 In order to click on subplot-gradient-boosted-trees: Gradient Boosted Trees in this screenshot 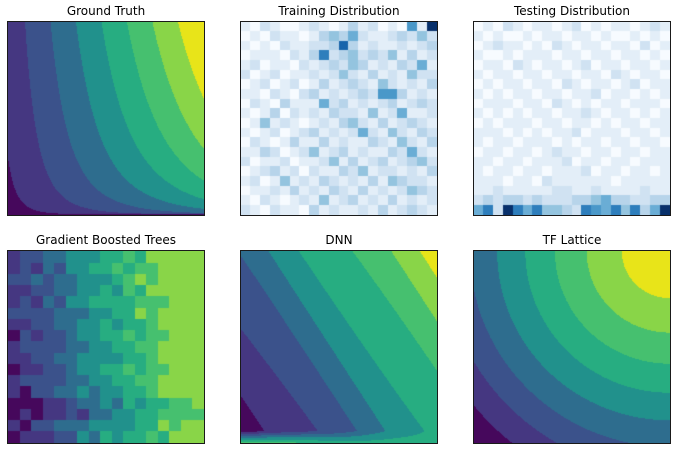, I will do `click(106, 338)`.